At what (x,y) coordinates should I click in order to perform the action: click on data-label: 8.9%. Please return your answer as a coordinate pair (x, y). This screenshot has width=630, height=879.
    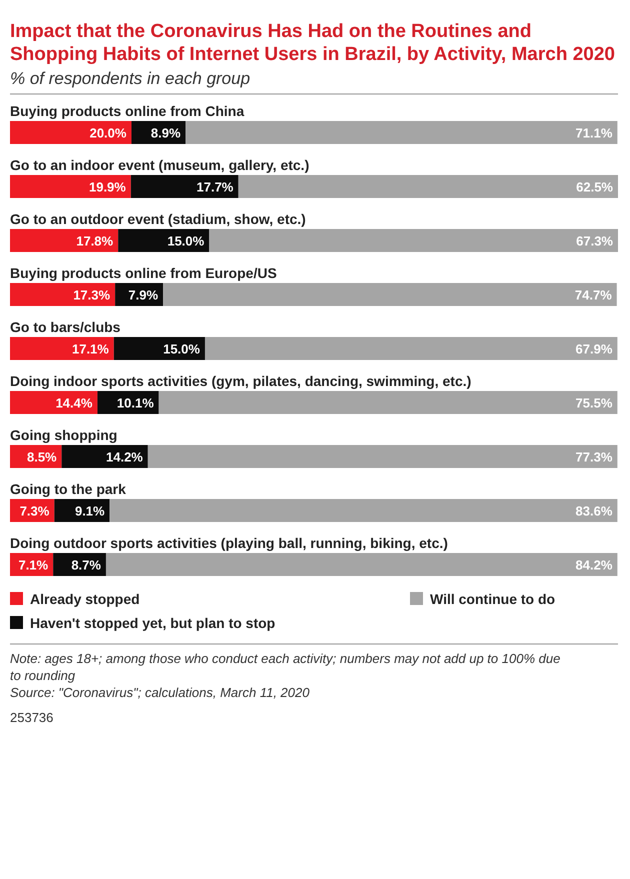
    Looking at the image, I should click on (165, 133).